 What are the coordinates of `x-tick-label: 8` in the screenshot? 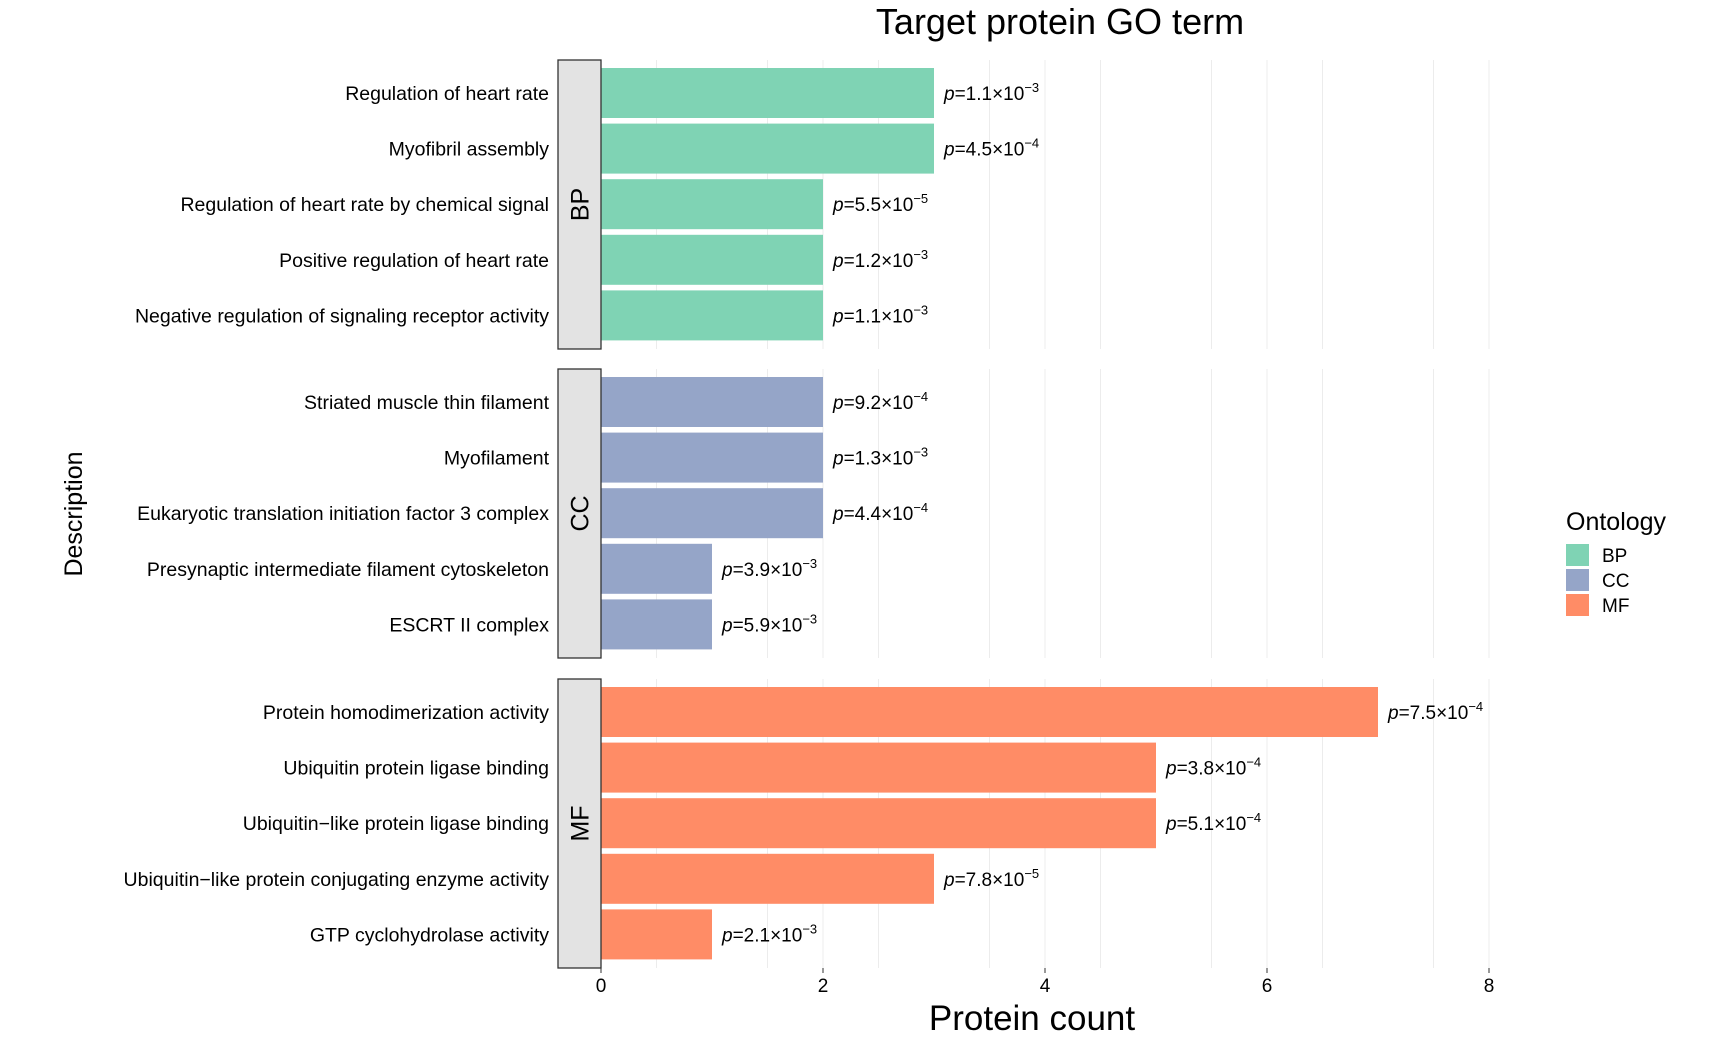 It's located at (1489, 986).